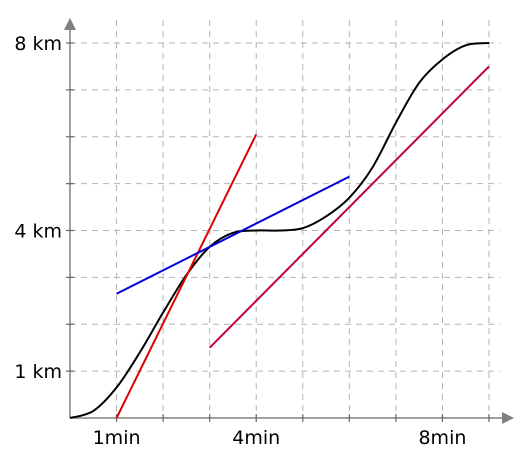 The width and height of the screenshot is (529, 460). I want to click on y-axis-arrow-icon, so click(70, 24).